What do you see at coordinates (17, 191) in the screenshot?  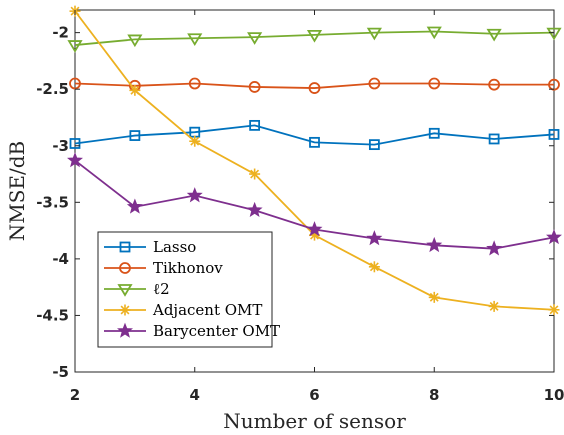 I see `y-axis-title: NMSE/dB` at bounding box center [17, 191].